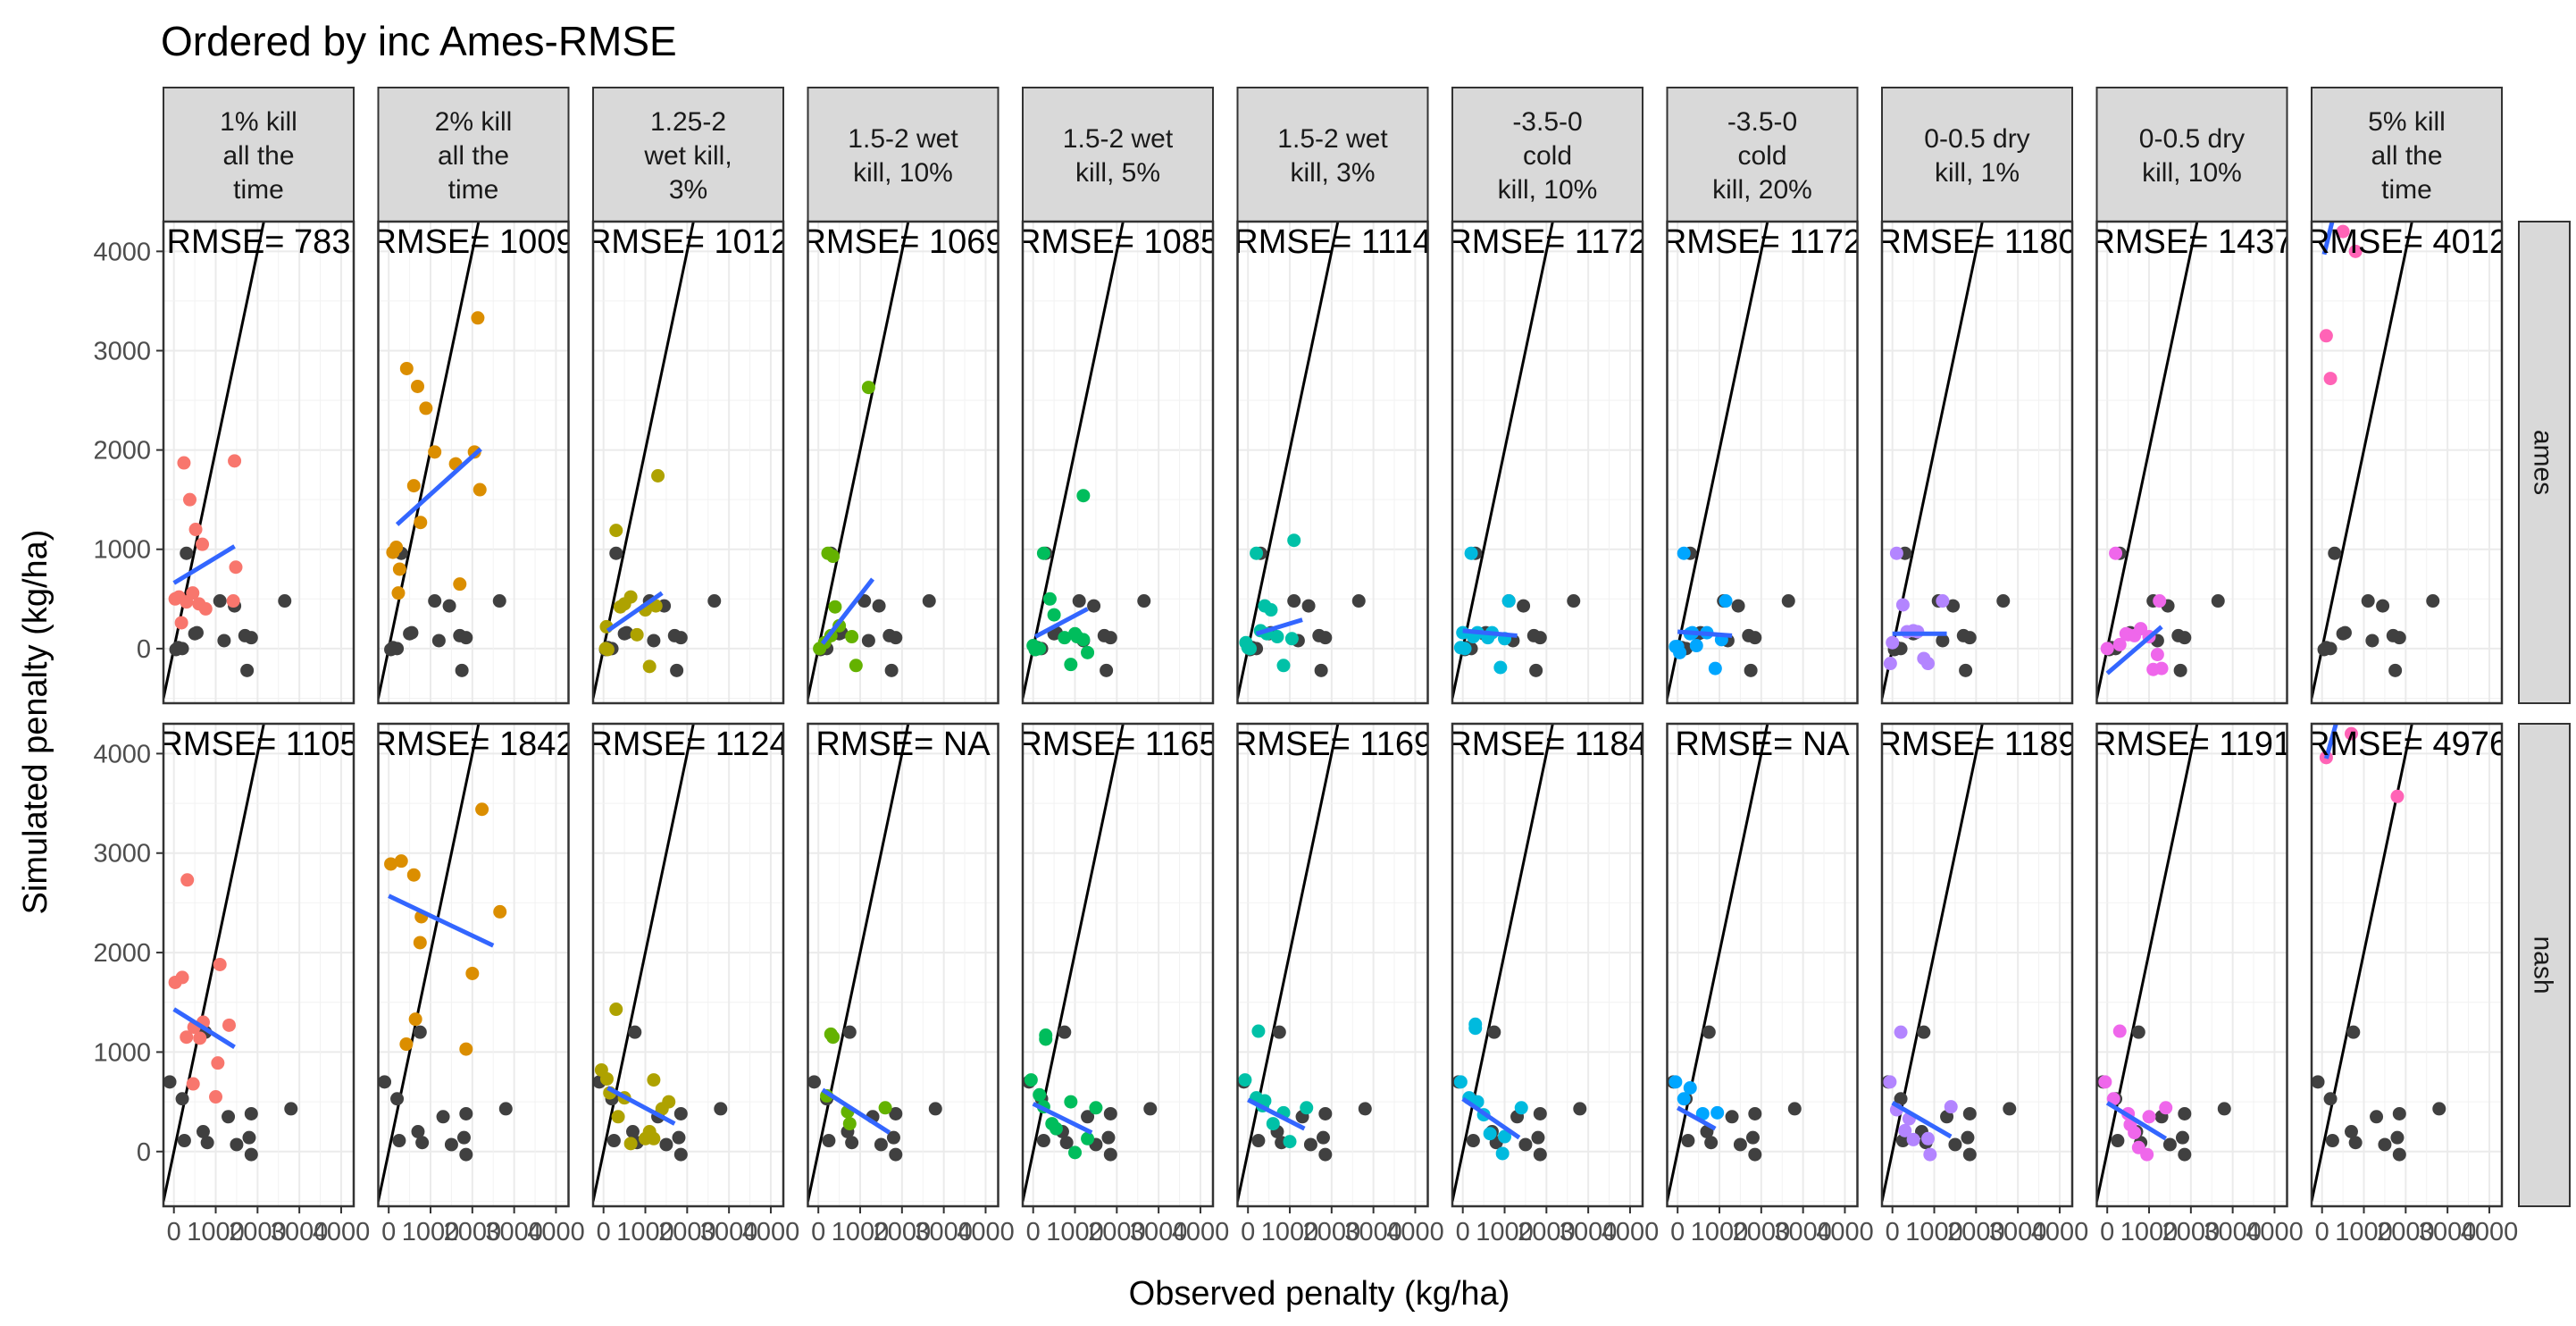 This screenshot has height=1326, width=2576. Describe the element at coordinates (1118, 242) in the screenshot. I see `rmse-label: RMSE= 1085` at that location.